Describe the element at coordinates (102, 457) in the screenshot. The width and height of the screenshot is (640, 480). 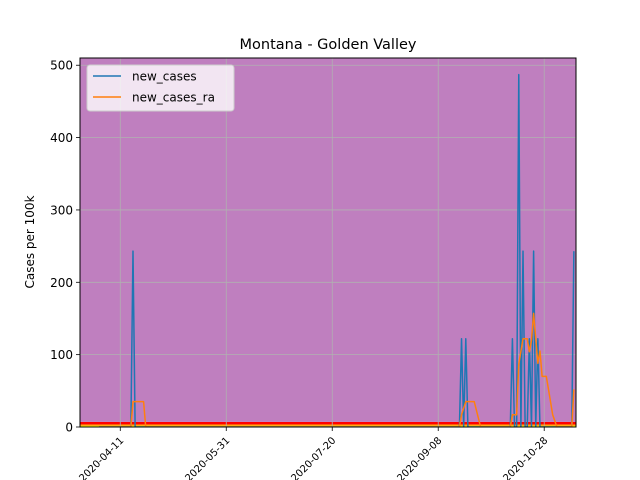
I see `x-tick-label-0: 2020-04-11` at that location.